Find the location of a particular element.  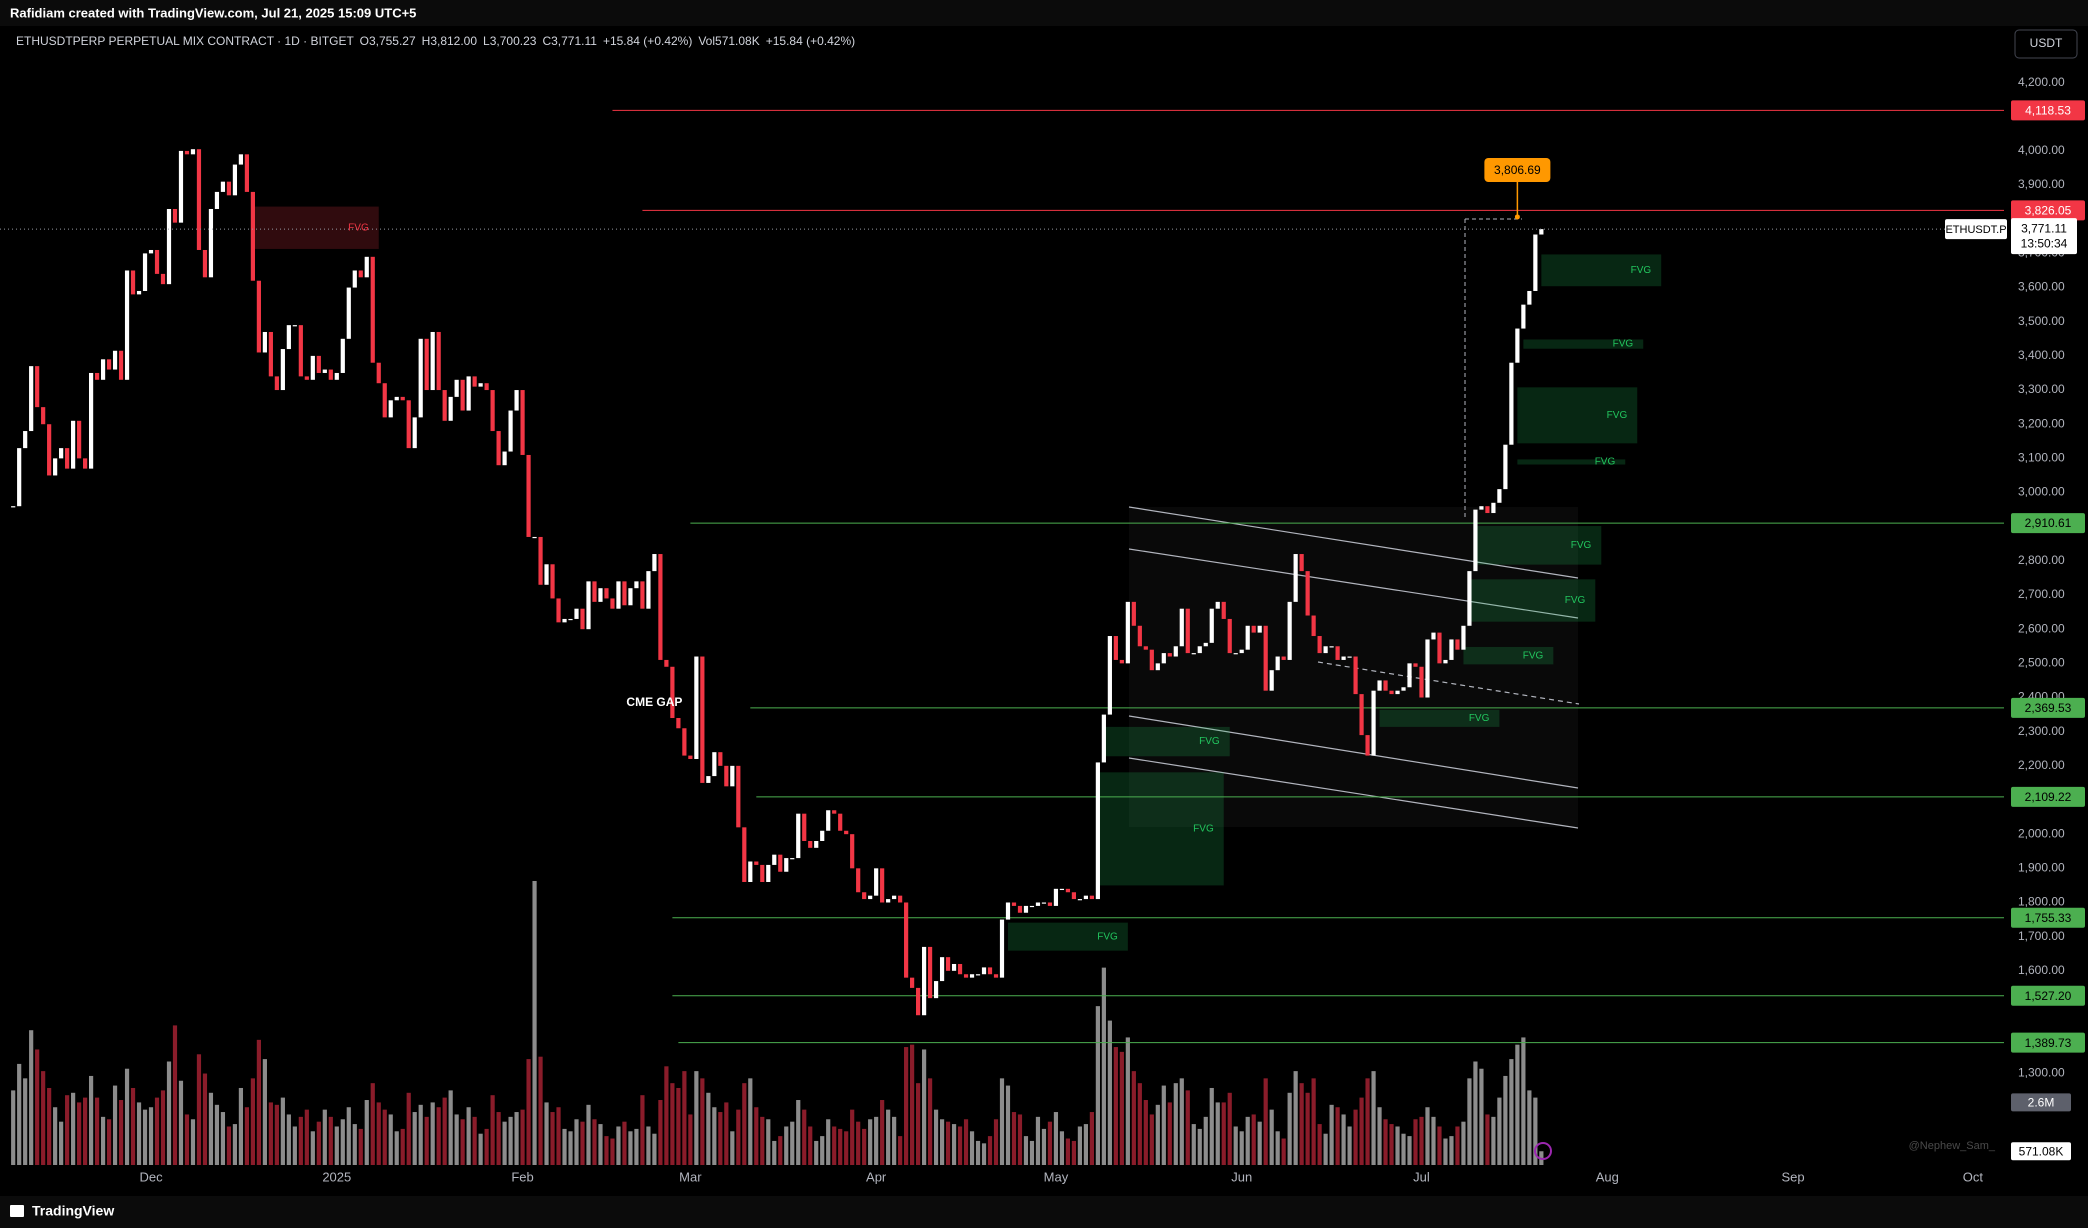

currency-button is located at coordinates (2046, 44).